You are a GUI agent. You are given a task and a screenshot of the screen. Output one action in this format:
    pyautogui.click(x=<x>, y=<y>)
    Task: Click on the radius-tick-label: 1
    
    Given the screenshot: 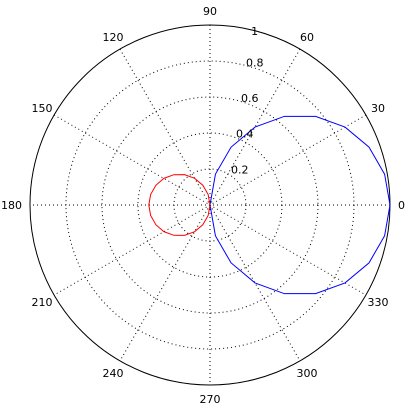 What is the action you would take?
    pyautogui.click(x=254, y=31)
    